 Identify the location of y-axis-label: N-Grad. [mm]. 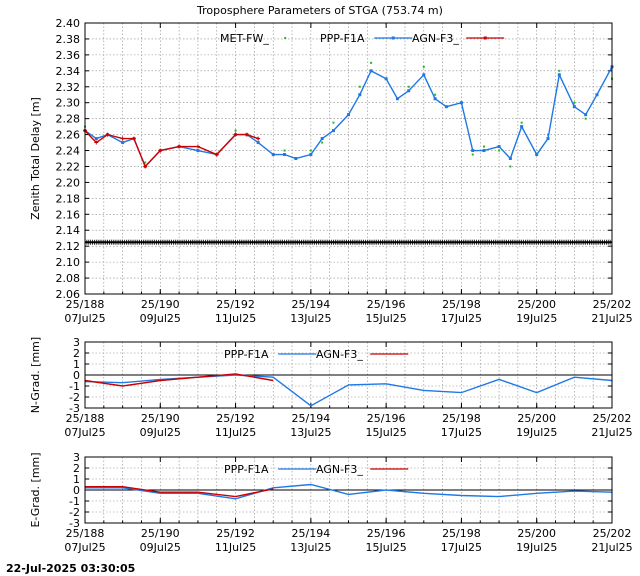
(35, 375).